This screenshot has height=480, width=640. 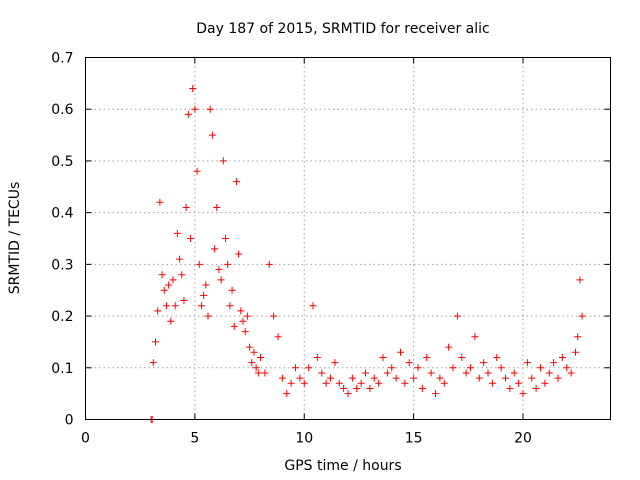 I want to click on y-tick-label: 0.2, so click(x=62, y=317).